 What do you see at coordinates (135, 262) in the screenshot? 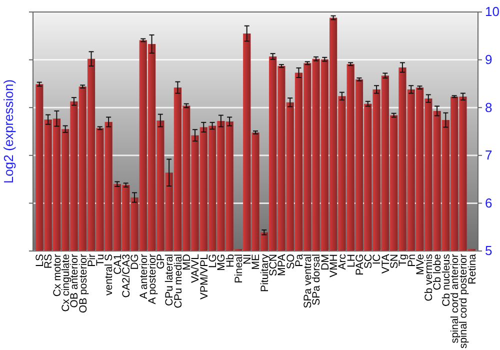
I see `x-tick-label: DG` at bounding box center [135, 262].